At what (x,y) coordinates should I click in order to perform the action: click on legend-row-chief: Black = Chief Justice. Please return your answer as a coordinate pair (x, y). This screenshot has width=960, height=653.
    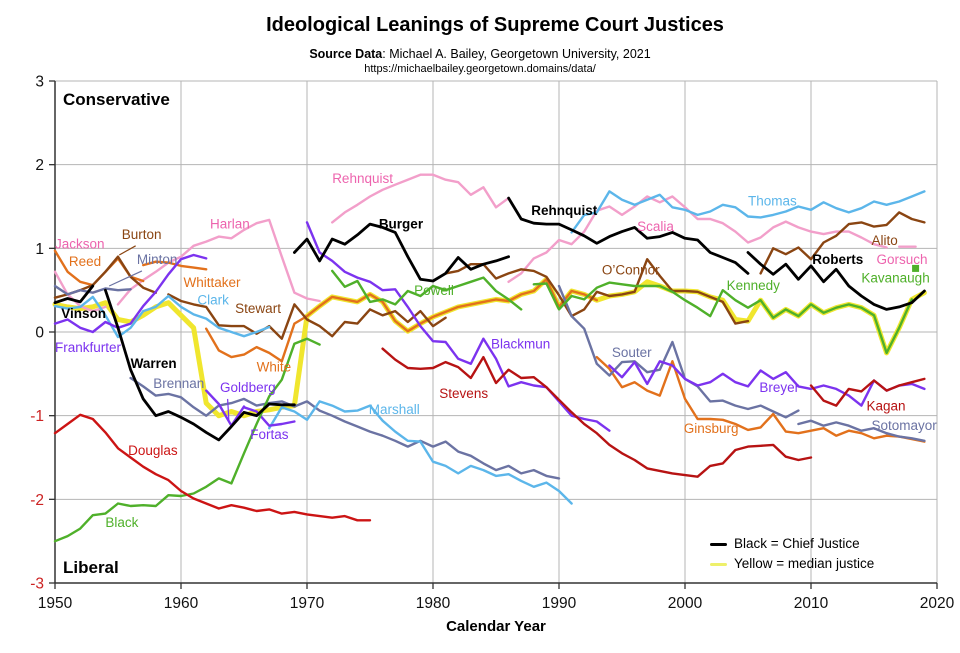
    Looking at the image, I should click on (792, 544).